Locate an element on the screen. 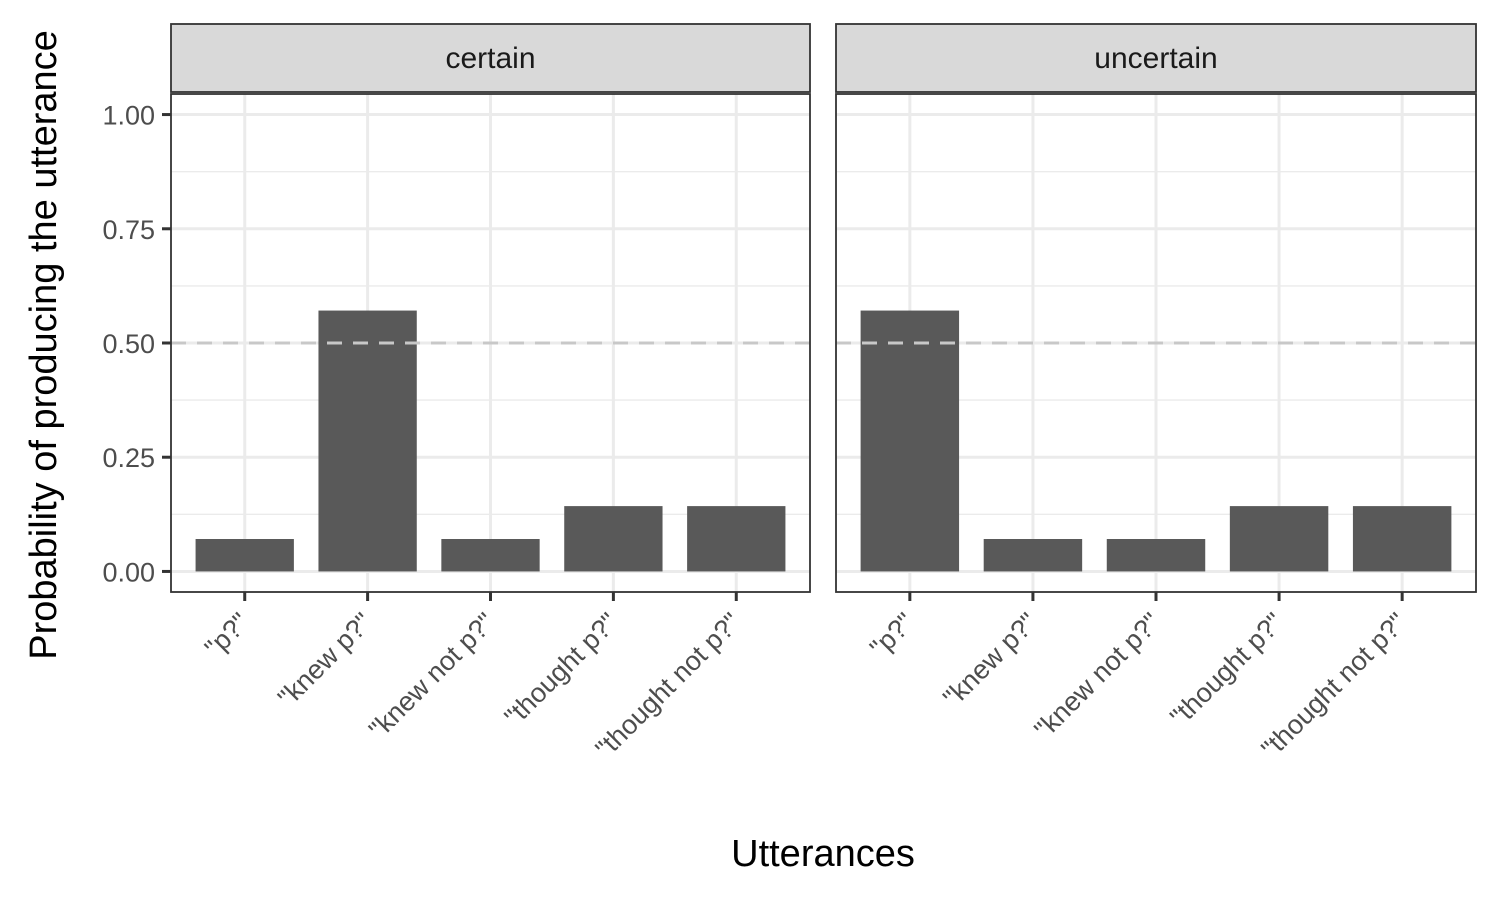  y-tick-label: 0.25 is located at coordinates (128, 458).